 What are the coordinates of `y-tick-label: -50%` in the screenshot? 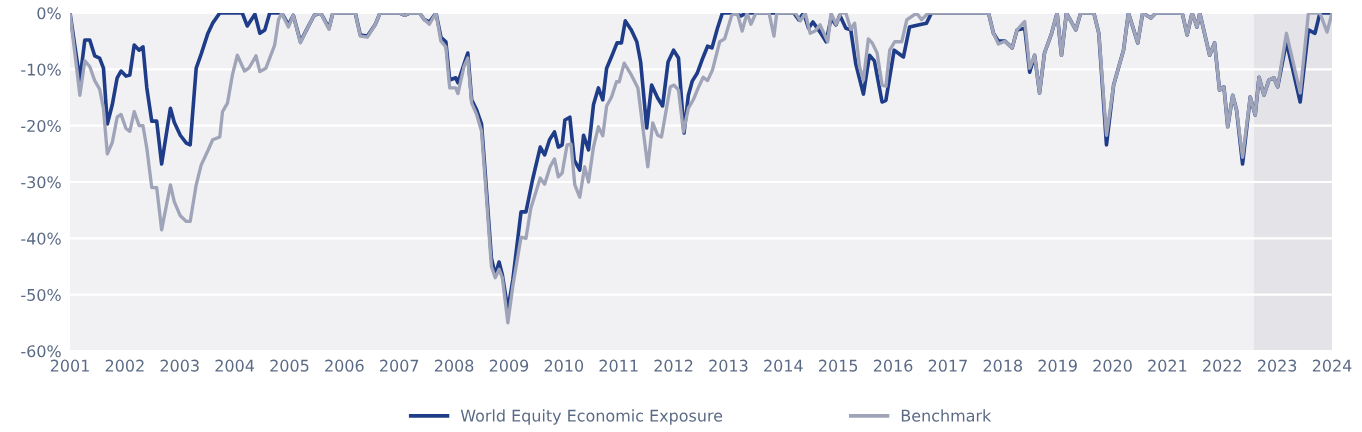 It's located at (41, 294).